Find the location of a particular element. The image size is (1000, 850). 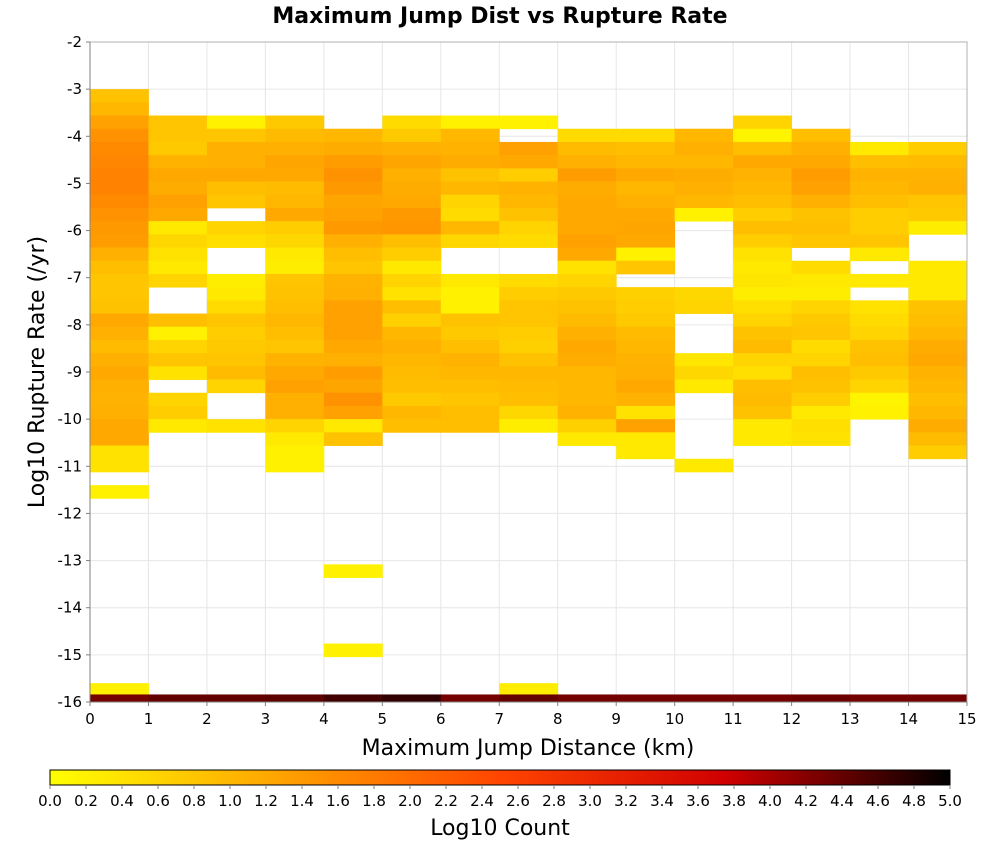

x-tick-label: 9 is located at coordinates (616, 719).